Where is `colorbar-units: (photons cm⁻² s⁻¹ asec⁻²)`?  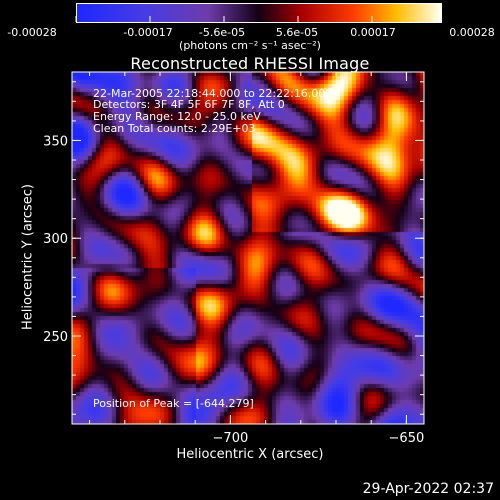 colorbar-units: (photons cm⁻² s⁻¹ asec⁻²) is located at coordinates (250, 45).